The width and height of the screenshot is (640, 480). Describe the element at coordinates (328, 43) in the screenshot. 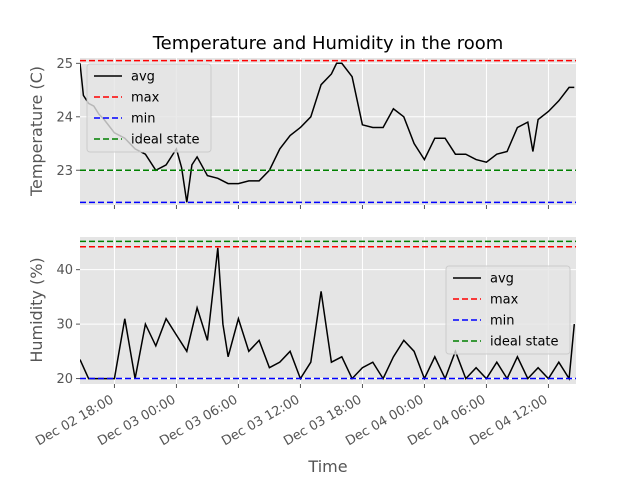

I see `chart-title: Temperature and Humidity in the room` at that location.